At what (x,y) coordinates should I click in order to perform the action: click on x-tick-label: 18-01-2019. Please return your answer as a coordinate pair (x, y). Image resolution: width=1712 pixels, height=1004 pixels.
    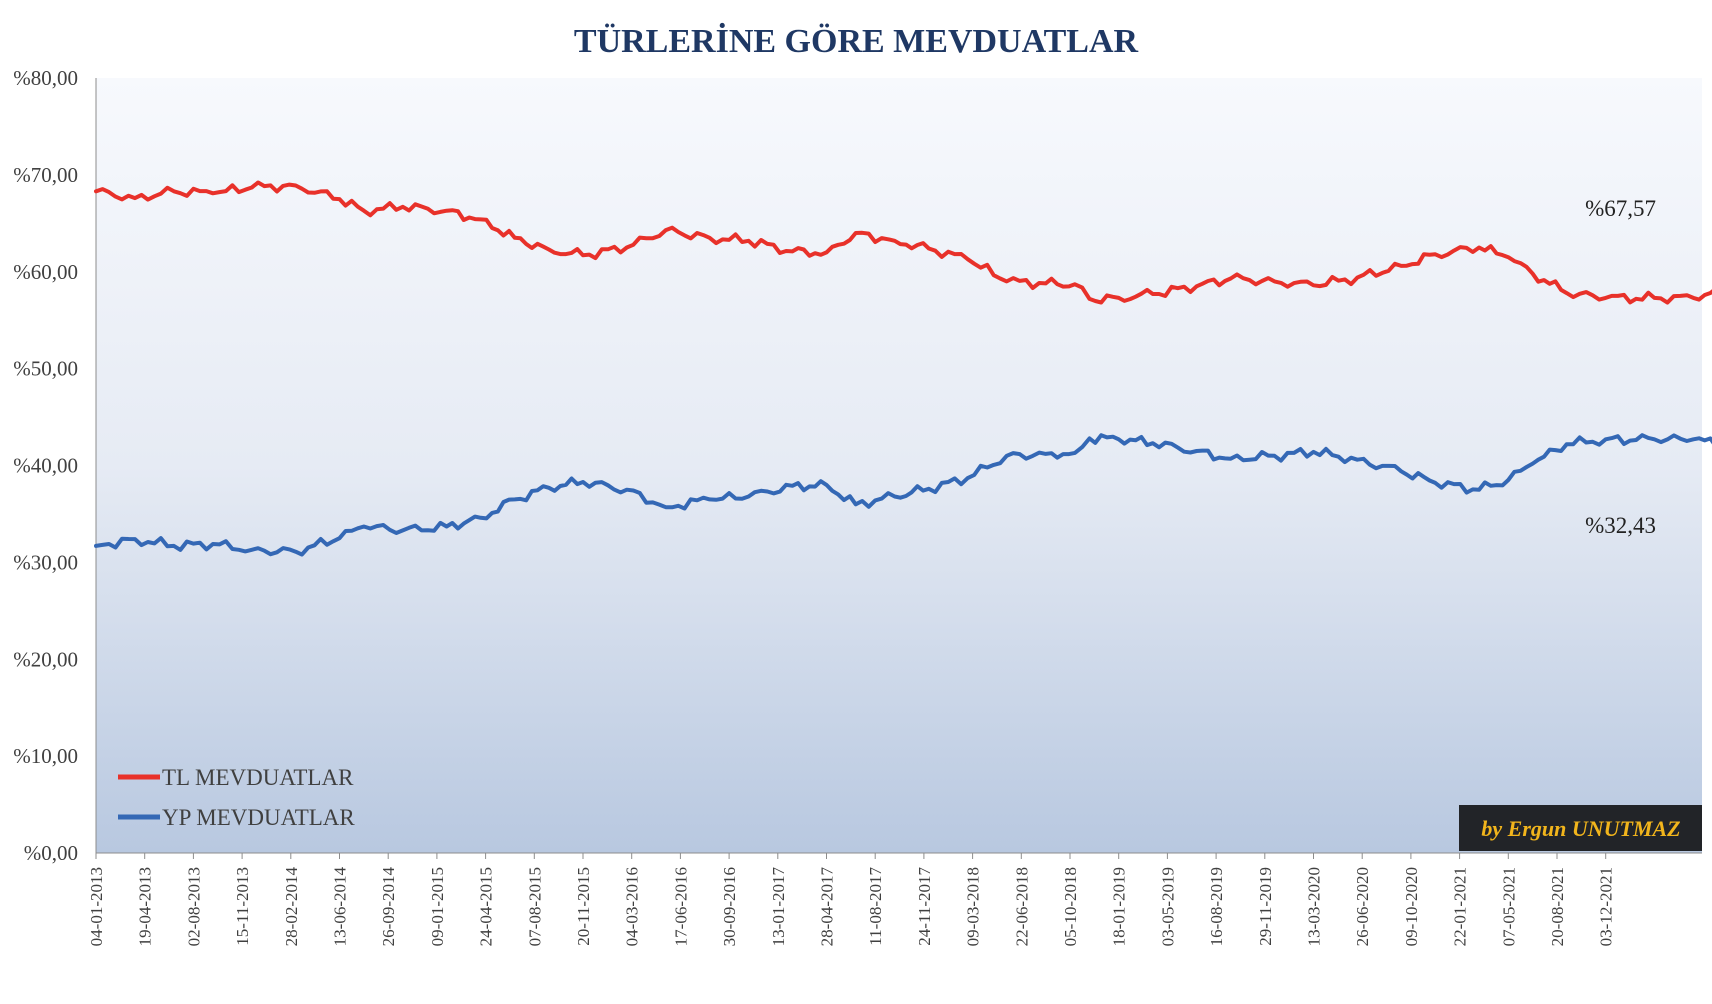
    Looking at the image, I should click on (1119, 906).